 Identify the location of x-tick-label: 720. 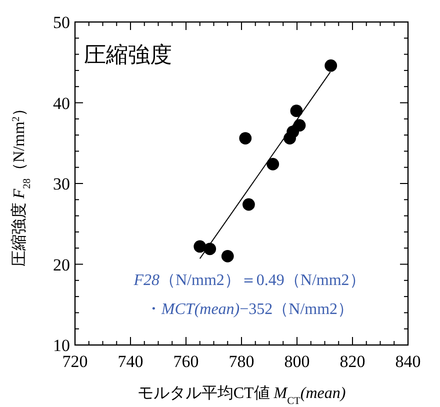
(75, 361).